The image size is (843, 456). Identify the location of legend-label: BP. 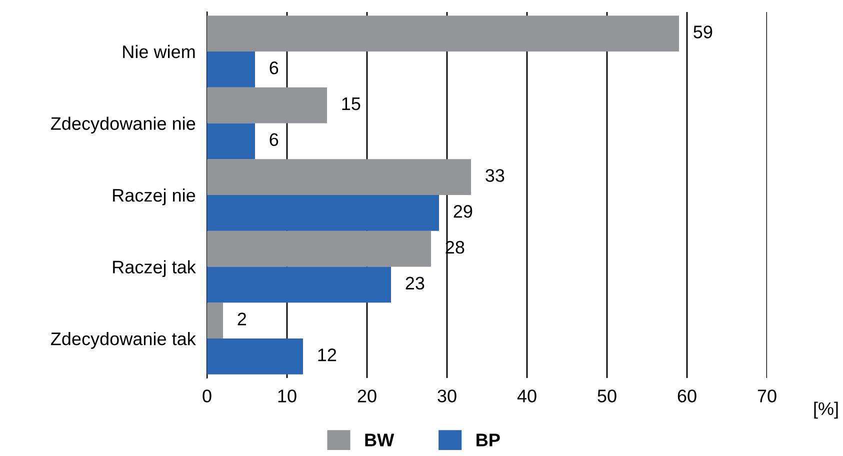
(488, 440).